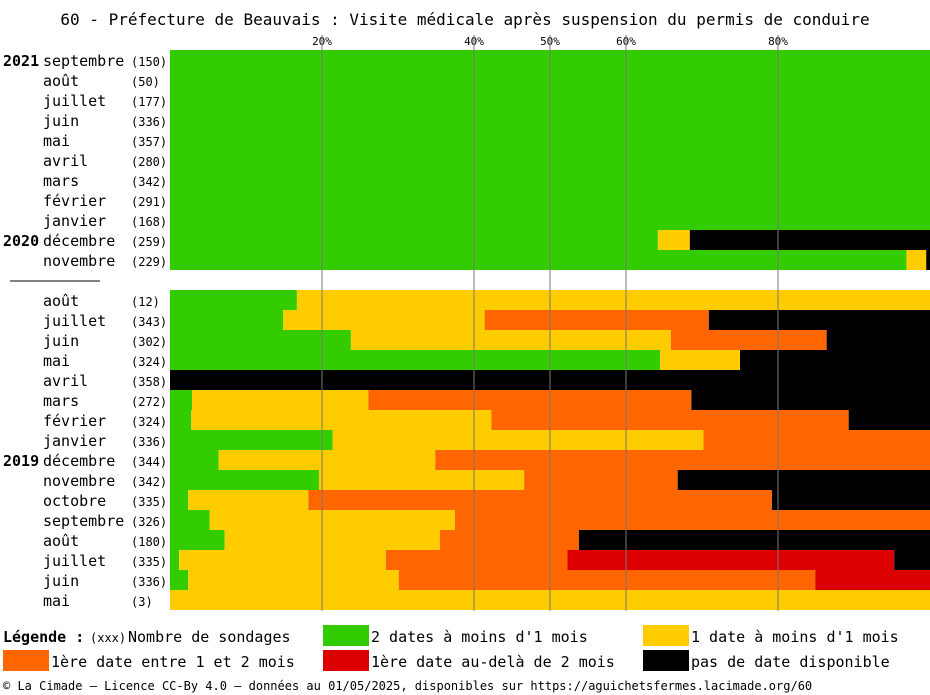 The width and height of the screenshot is (930, 695). What do you see at coordinates (666, 660) in the screenshot?
I see `legend-swatch-none` at bounding box center [666, 660].